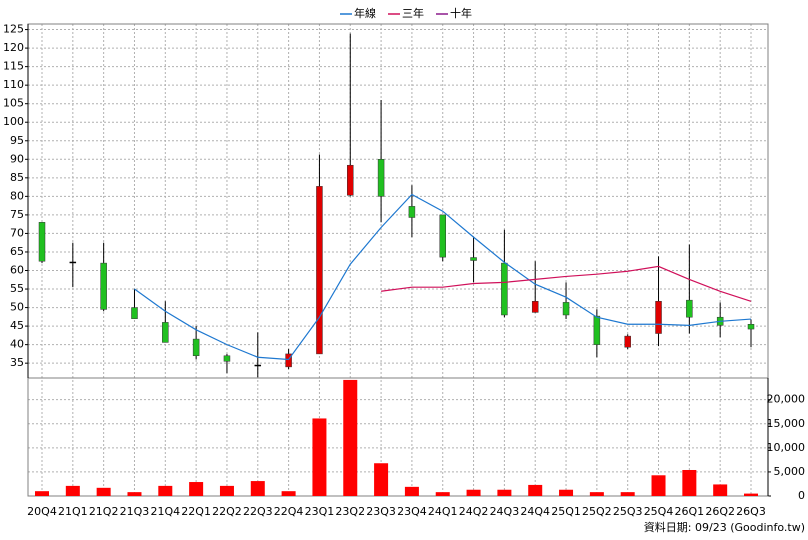 The height and width of the screenshot is (540, 808). I want to click on x-tick-label: 22Q2, so click(227, 511).